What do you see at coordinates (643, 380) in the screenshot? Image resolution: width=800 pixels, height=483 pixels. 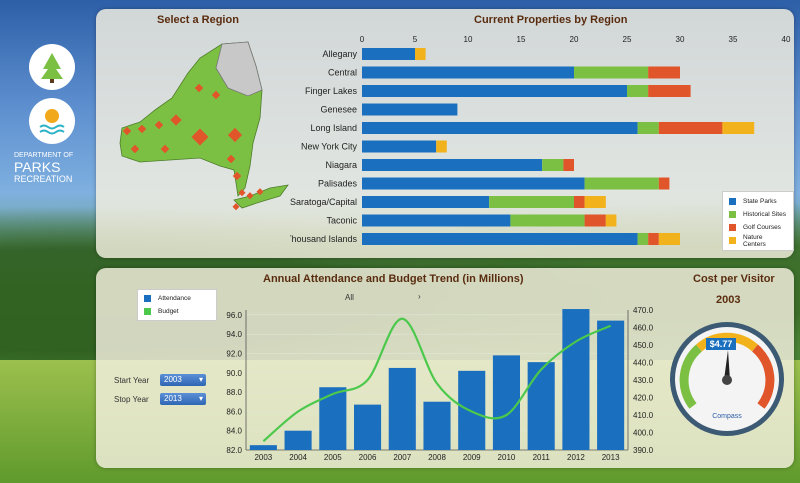 I see `y-right-tick-label: 430.0` at bounding box center [643, 380].